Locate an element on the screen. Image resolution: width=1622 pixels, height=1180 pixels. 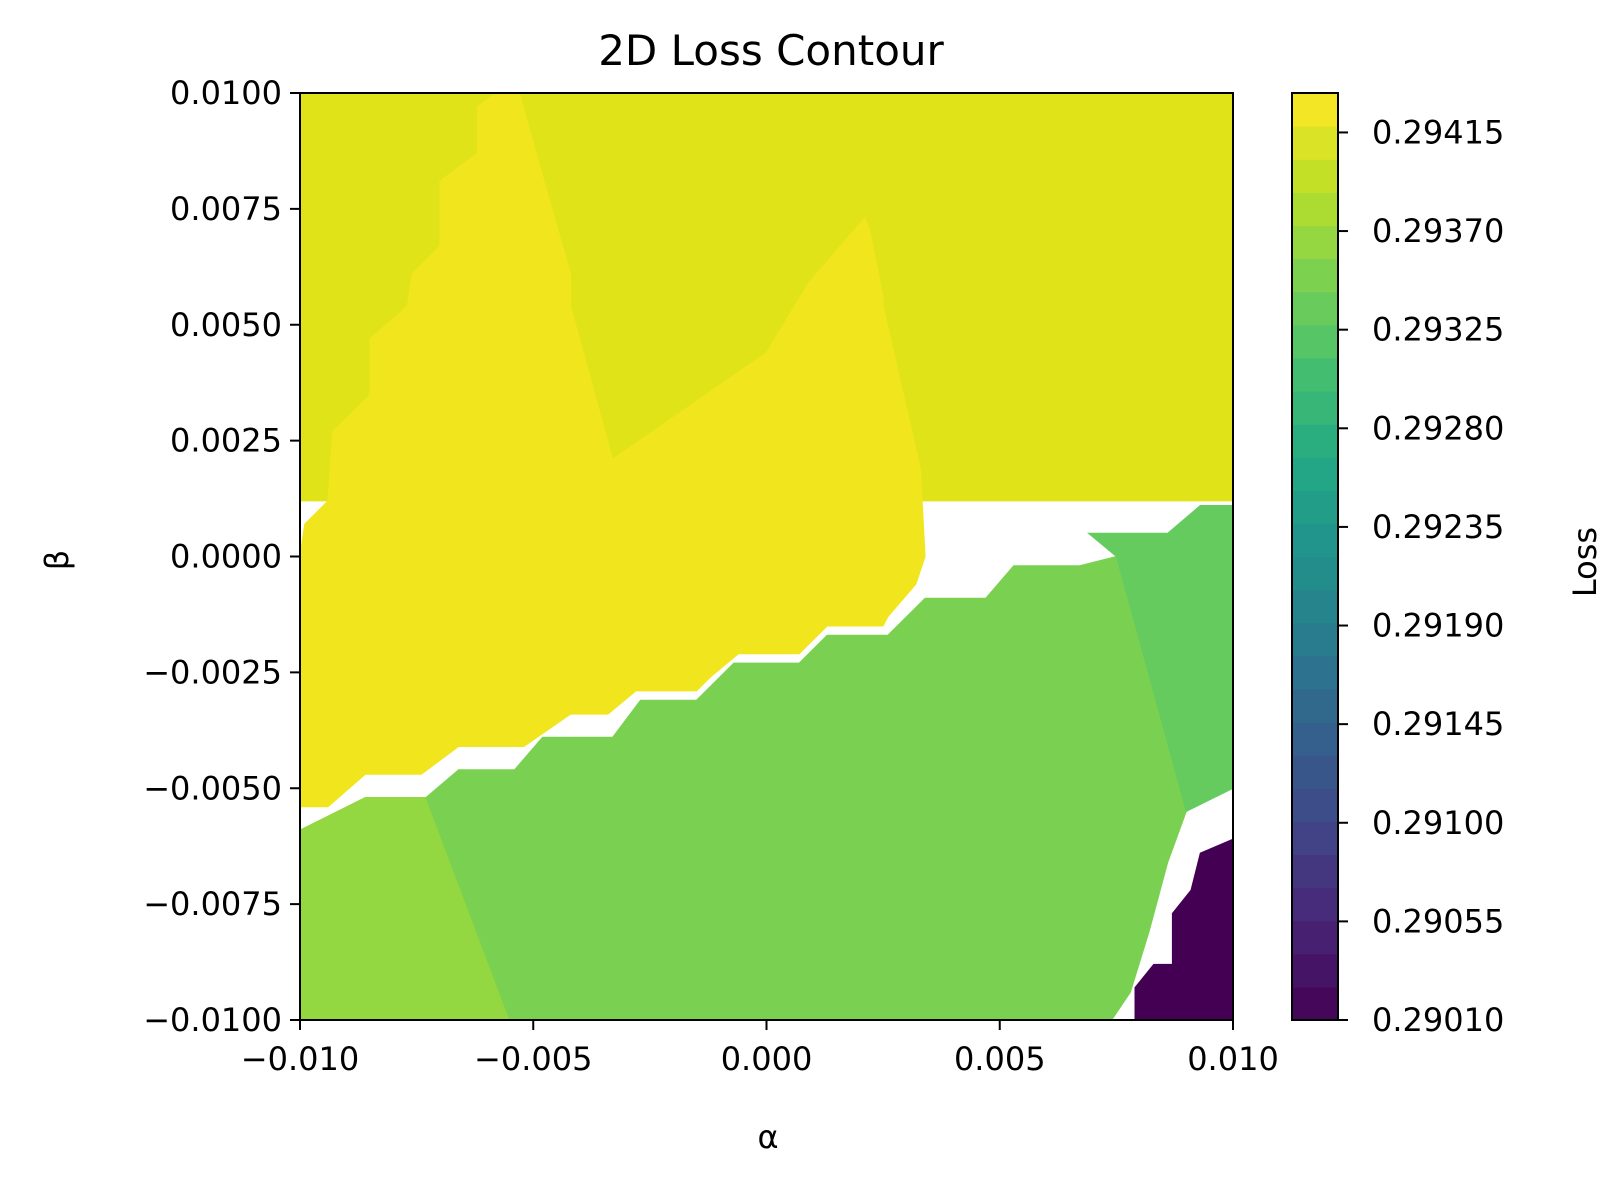
y-tick-label: −0.0075 is located at coordinates (212, 904).